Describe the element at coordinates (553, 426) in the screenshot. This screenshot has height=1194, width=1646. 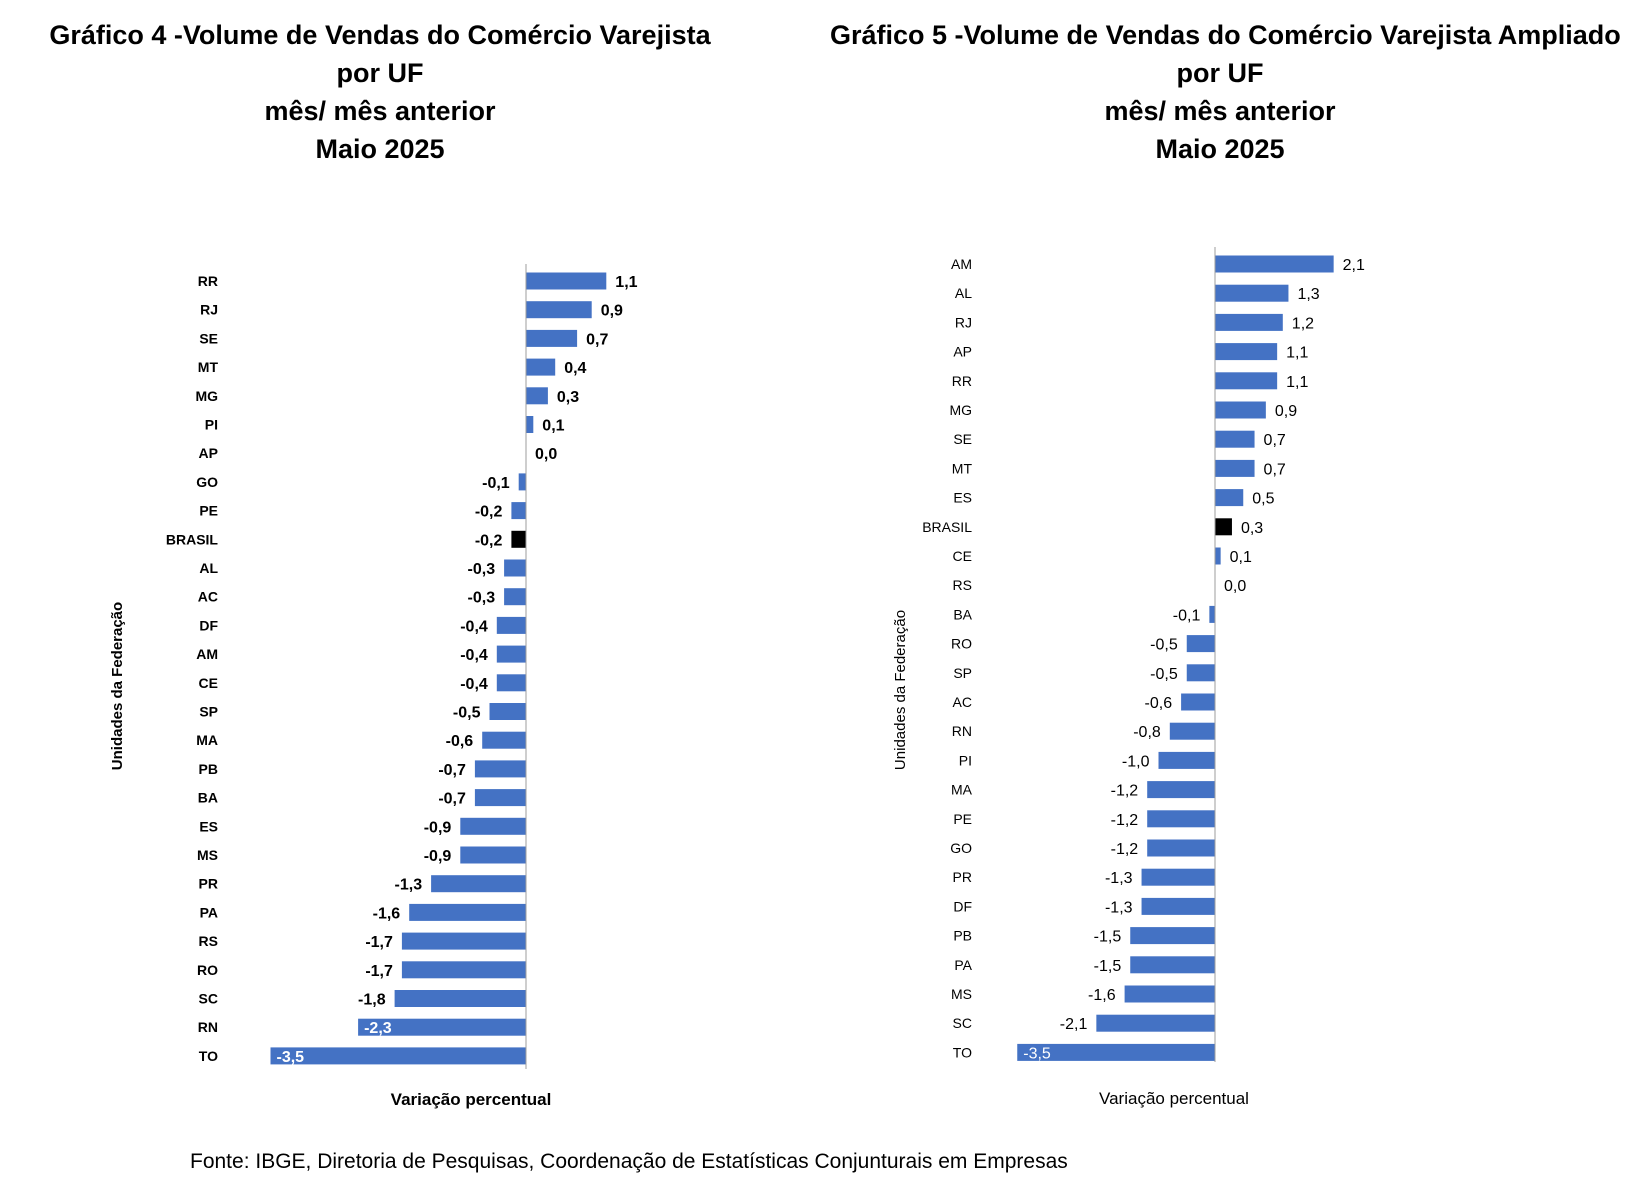
I see `chart-1-data-label: 0,1` at that location.